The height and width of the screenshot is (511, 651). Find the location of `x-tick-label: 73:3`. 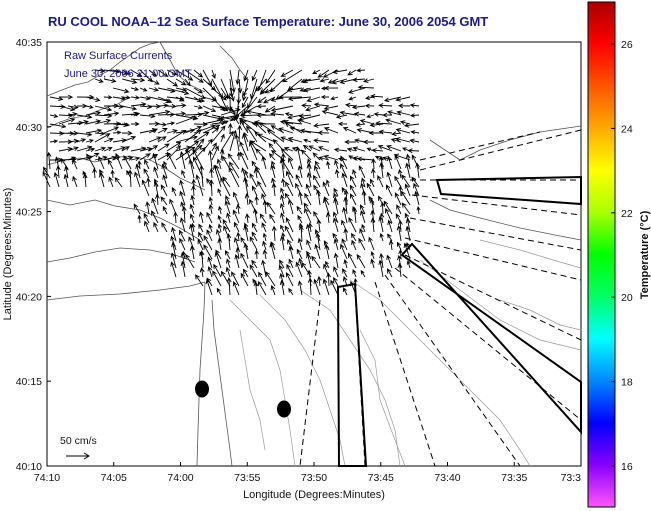

x-tick-label: 73:3 is located at coordinates (571, 478).